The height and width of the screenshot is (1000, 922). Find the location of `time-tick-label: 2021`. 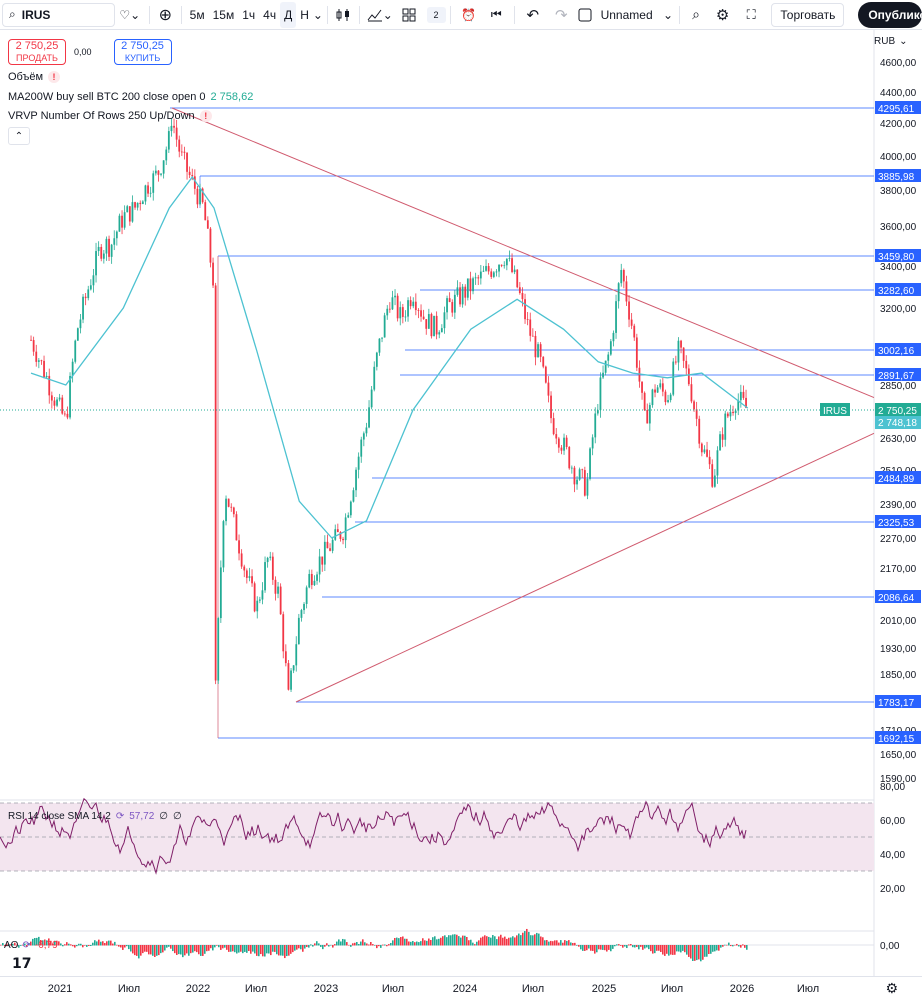

time-tick-label: 2021 is located at coordinates (60, 989).